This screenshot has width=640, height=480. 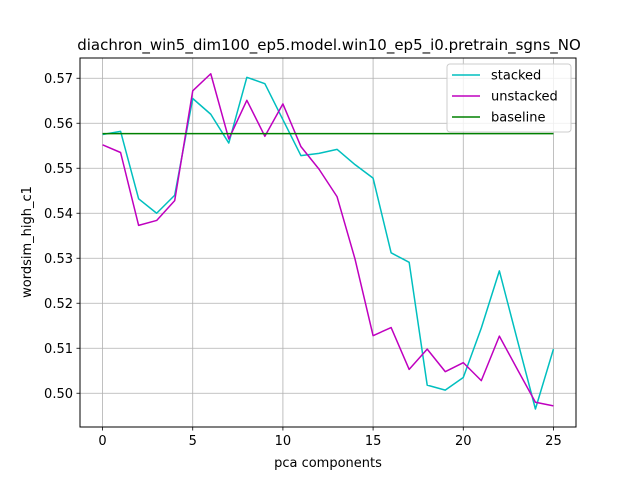 What do you see at coordinates (58, 169) in the screenshot?
I see `y-tick-label: 0.55` at bounding box center [58, 169].